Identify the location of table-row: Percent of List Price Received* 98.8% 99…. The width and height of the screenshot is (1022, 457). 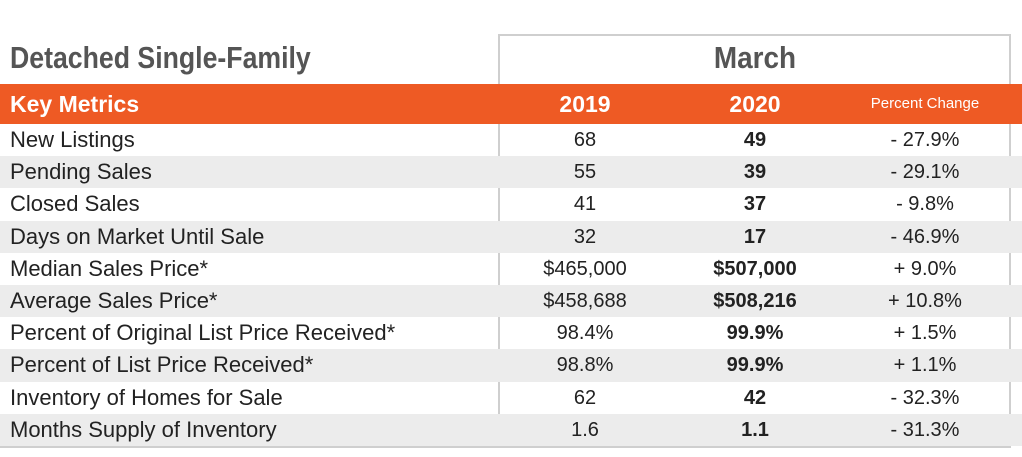
(511, 365).